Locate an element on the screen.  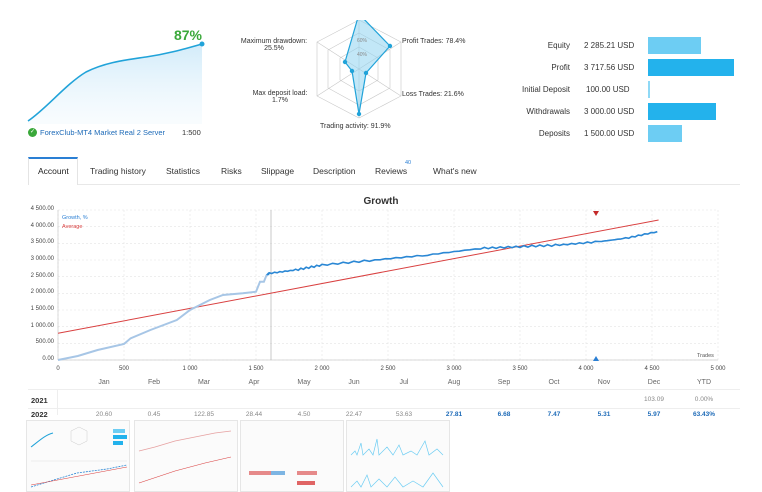
fin-row-deposits: Deposits 1 500.00 USD is located at coordinates (636, 133).